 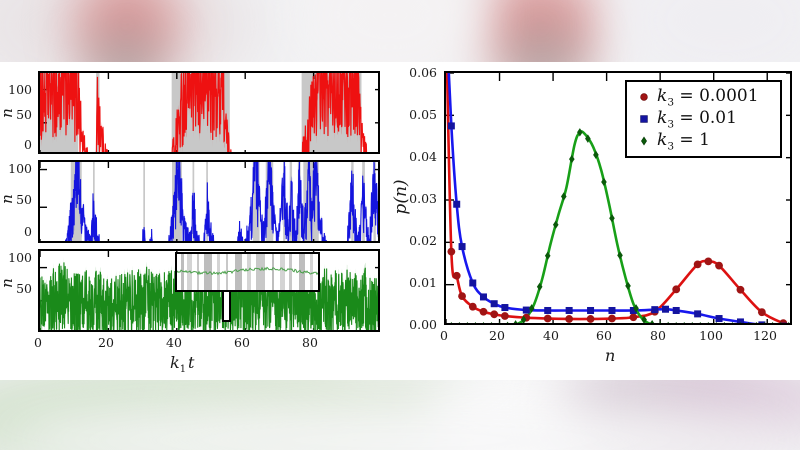 What do you see at coordinates (106, 342) in the screenshot?
I see `left-xtick-20: 20` at bounding box center [106, 342].